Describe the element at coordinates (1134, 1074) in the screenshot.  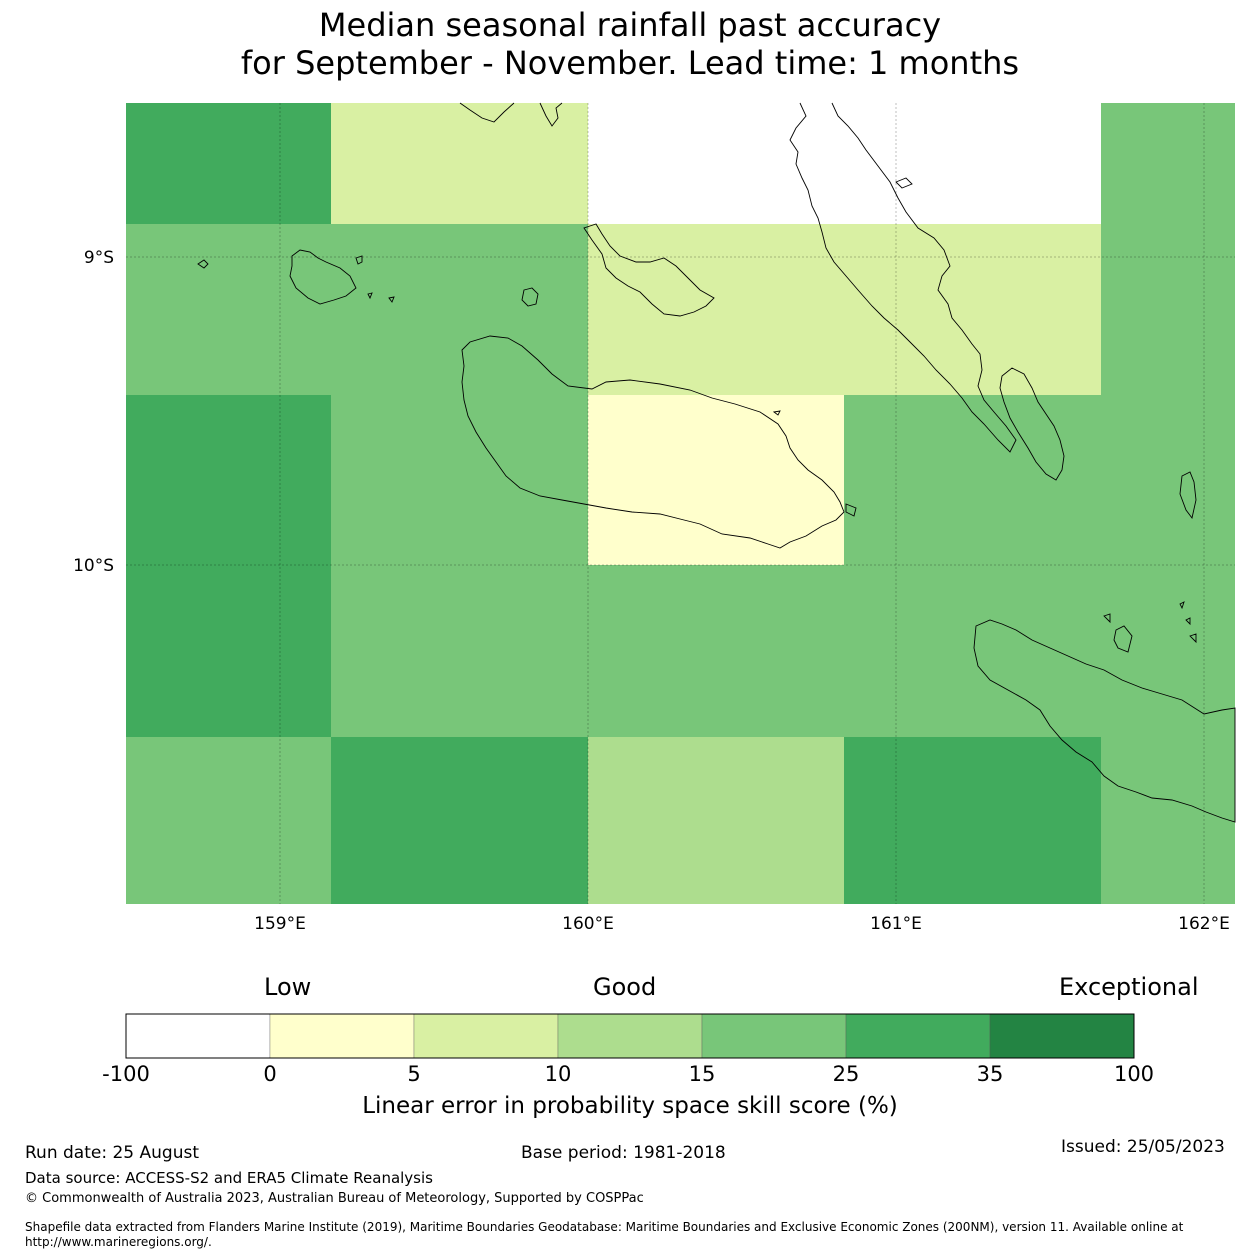
I see `colorbar-tick: 100` at that location.